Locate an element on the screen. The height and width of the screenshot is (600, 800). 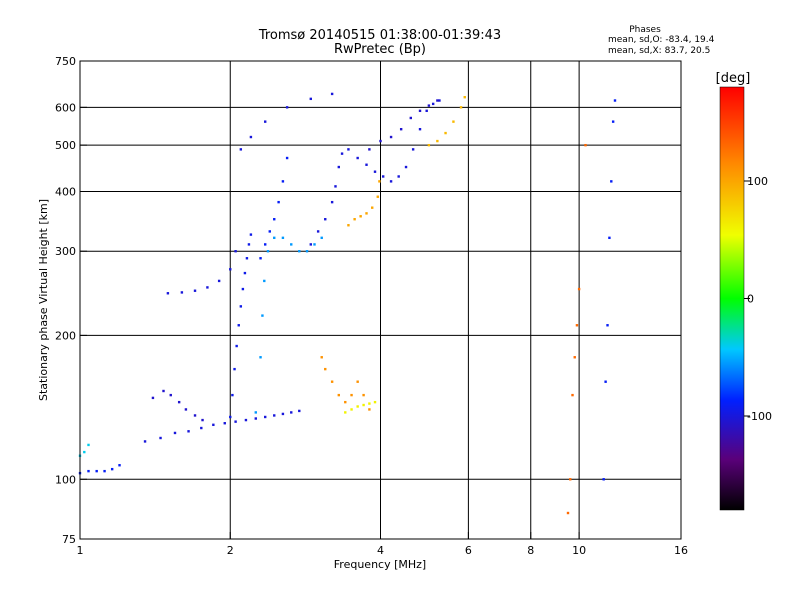
stats-line-x: mean, sd,X: 83.7, 20.5 is located at coordinates (659, 51).